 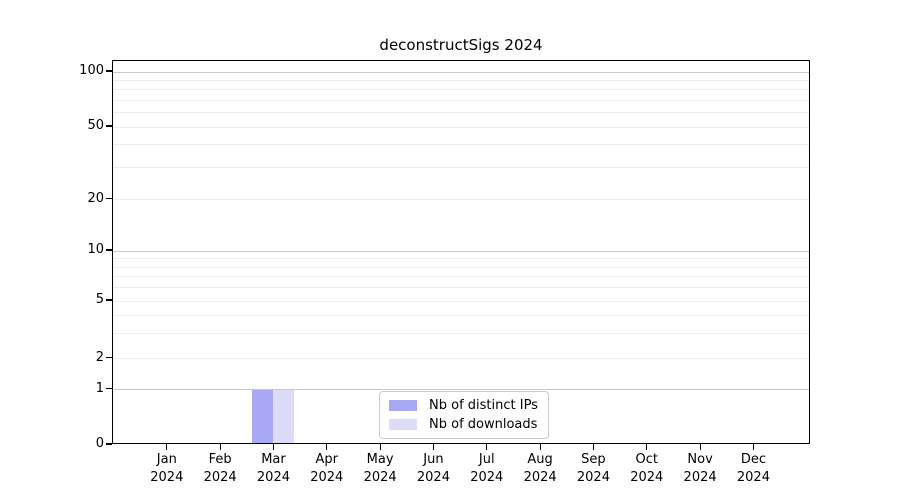 What do you see at coordinates (95, 125) in the screenshot?
I see `y-tick-label: 50` at bounding box center [95, 125].